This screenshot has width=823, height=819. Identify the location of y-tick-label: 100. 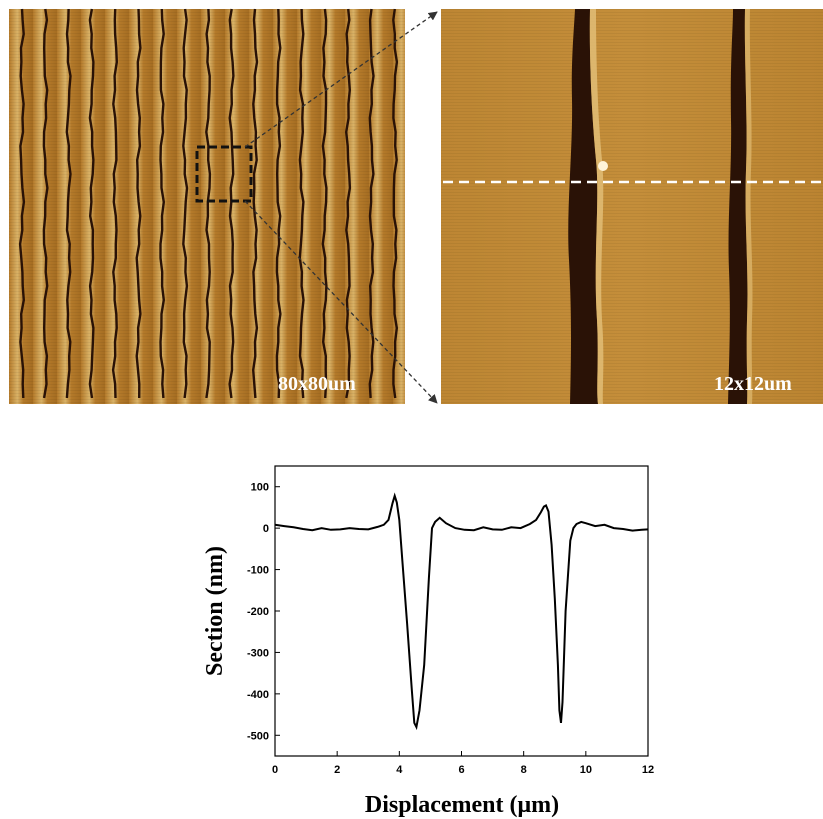
(260, 488).